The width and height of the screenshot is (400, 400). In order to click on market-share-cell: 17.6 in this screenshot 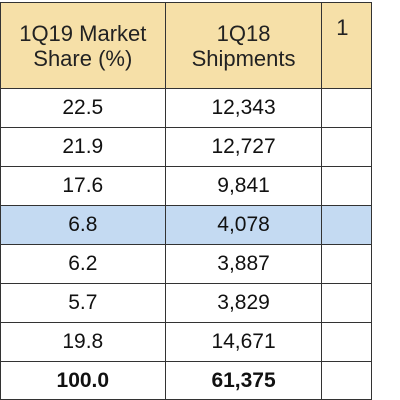, I will do `click(83, 186)`.